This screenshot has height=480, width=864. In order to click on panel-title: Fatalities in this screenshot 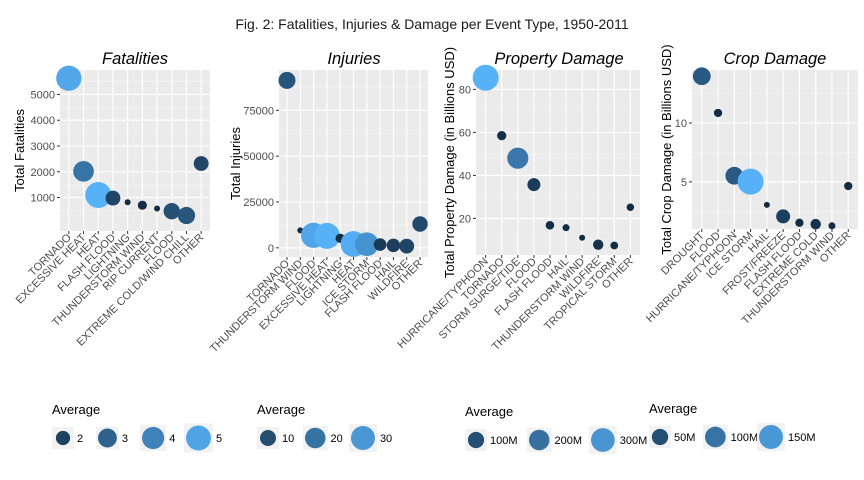, I will do `click(135, 59)`.